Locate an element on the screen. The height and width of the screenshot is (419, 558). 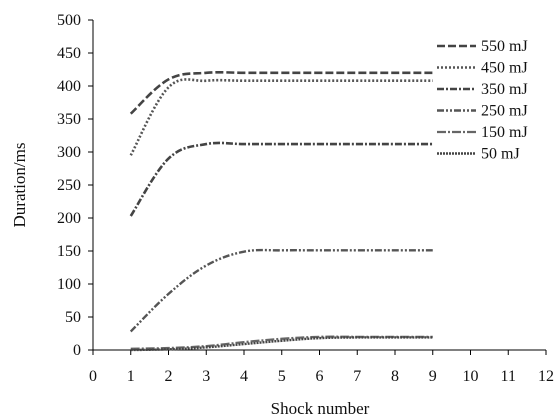
x-tick-label: 8 is located at coordinates (395, 376).